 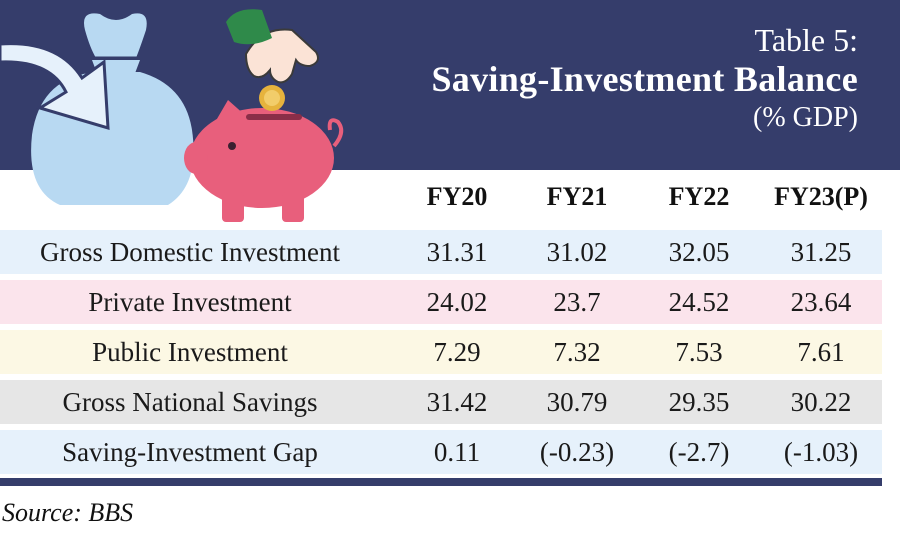 I want to click on table-label: Table 5:, so click(x=806, y=40).